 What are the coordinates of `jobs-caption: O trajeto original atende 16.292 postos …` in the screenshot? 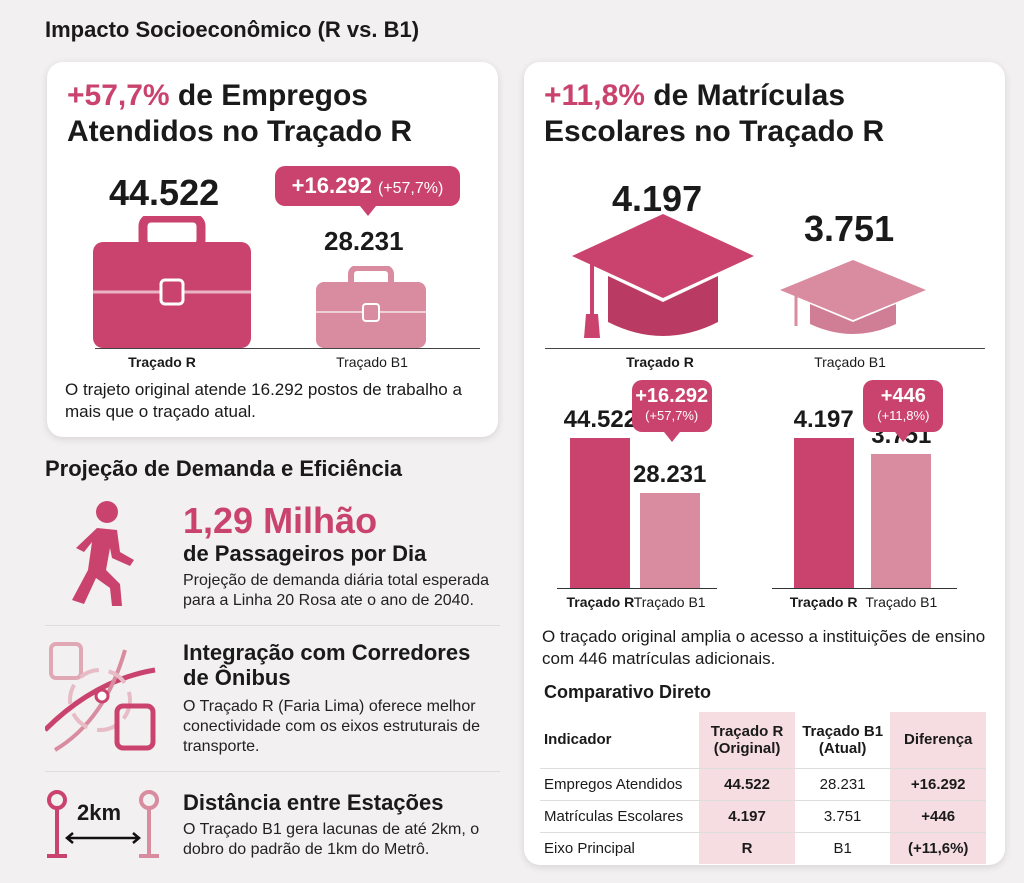 It's located at (263, 400).